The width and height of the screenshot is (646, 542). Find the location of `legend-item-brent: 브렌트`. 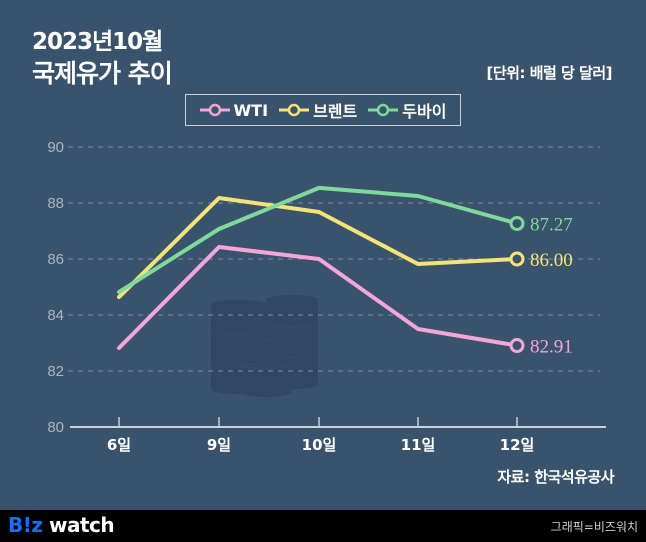

legend-item-brent: 브렌트 is located at coordinates (318, 110).